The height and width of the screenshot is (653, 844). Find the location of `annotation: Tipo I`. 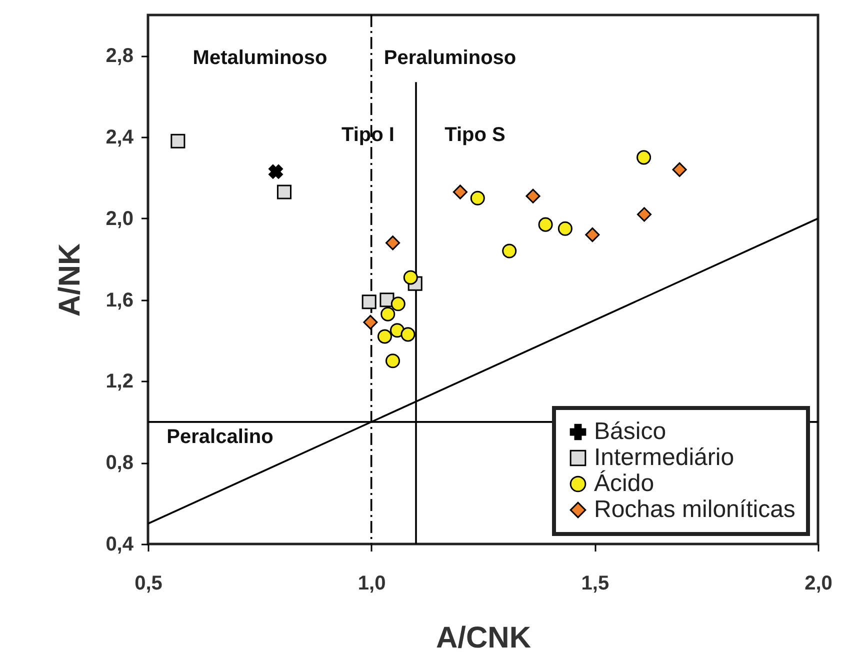

annotation: Tipo I is located at coordinates (368, 135).